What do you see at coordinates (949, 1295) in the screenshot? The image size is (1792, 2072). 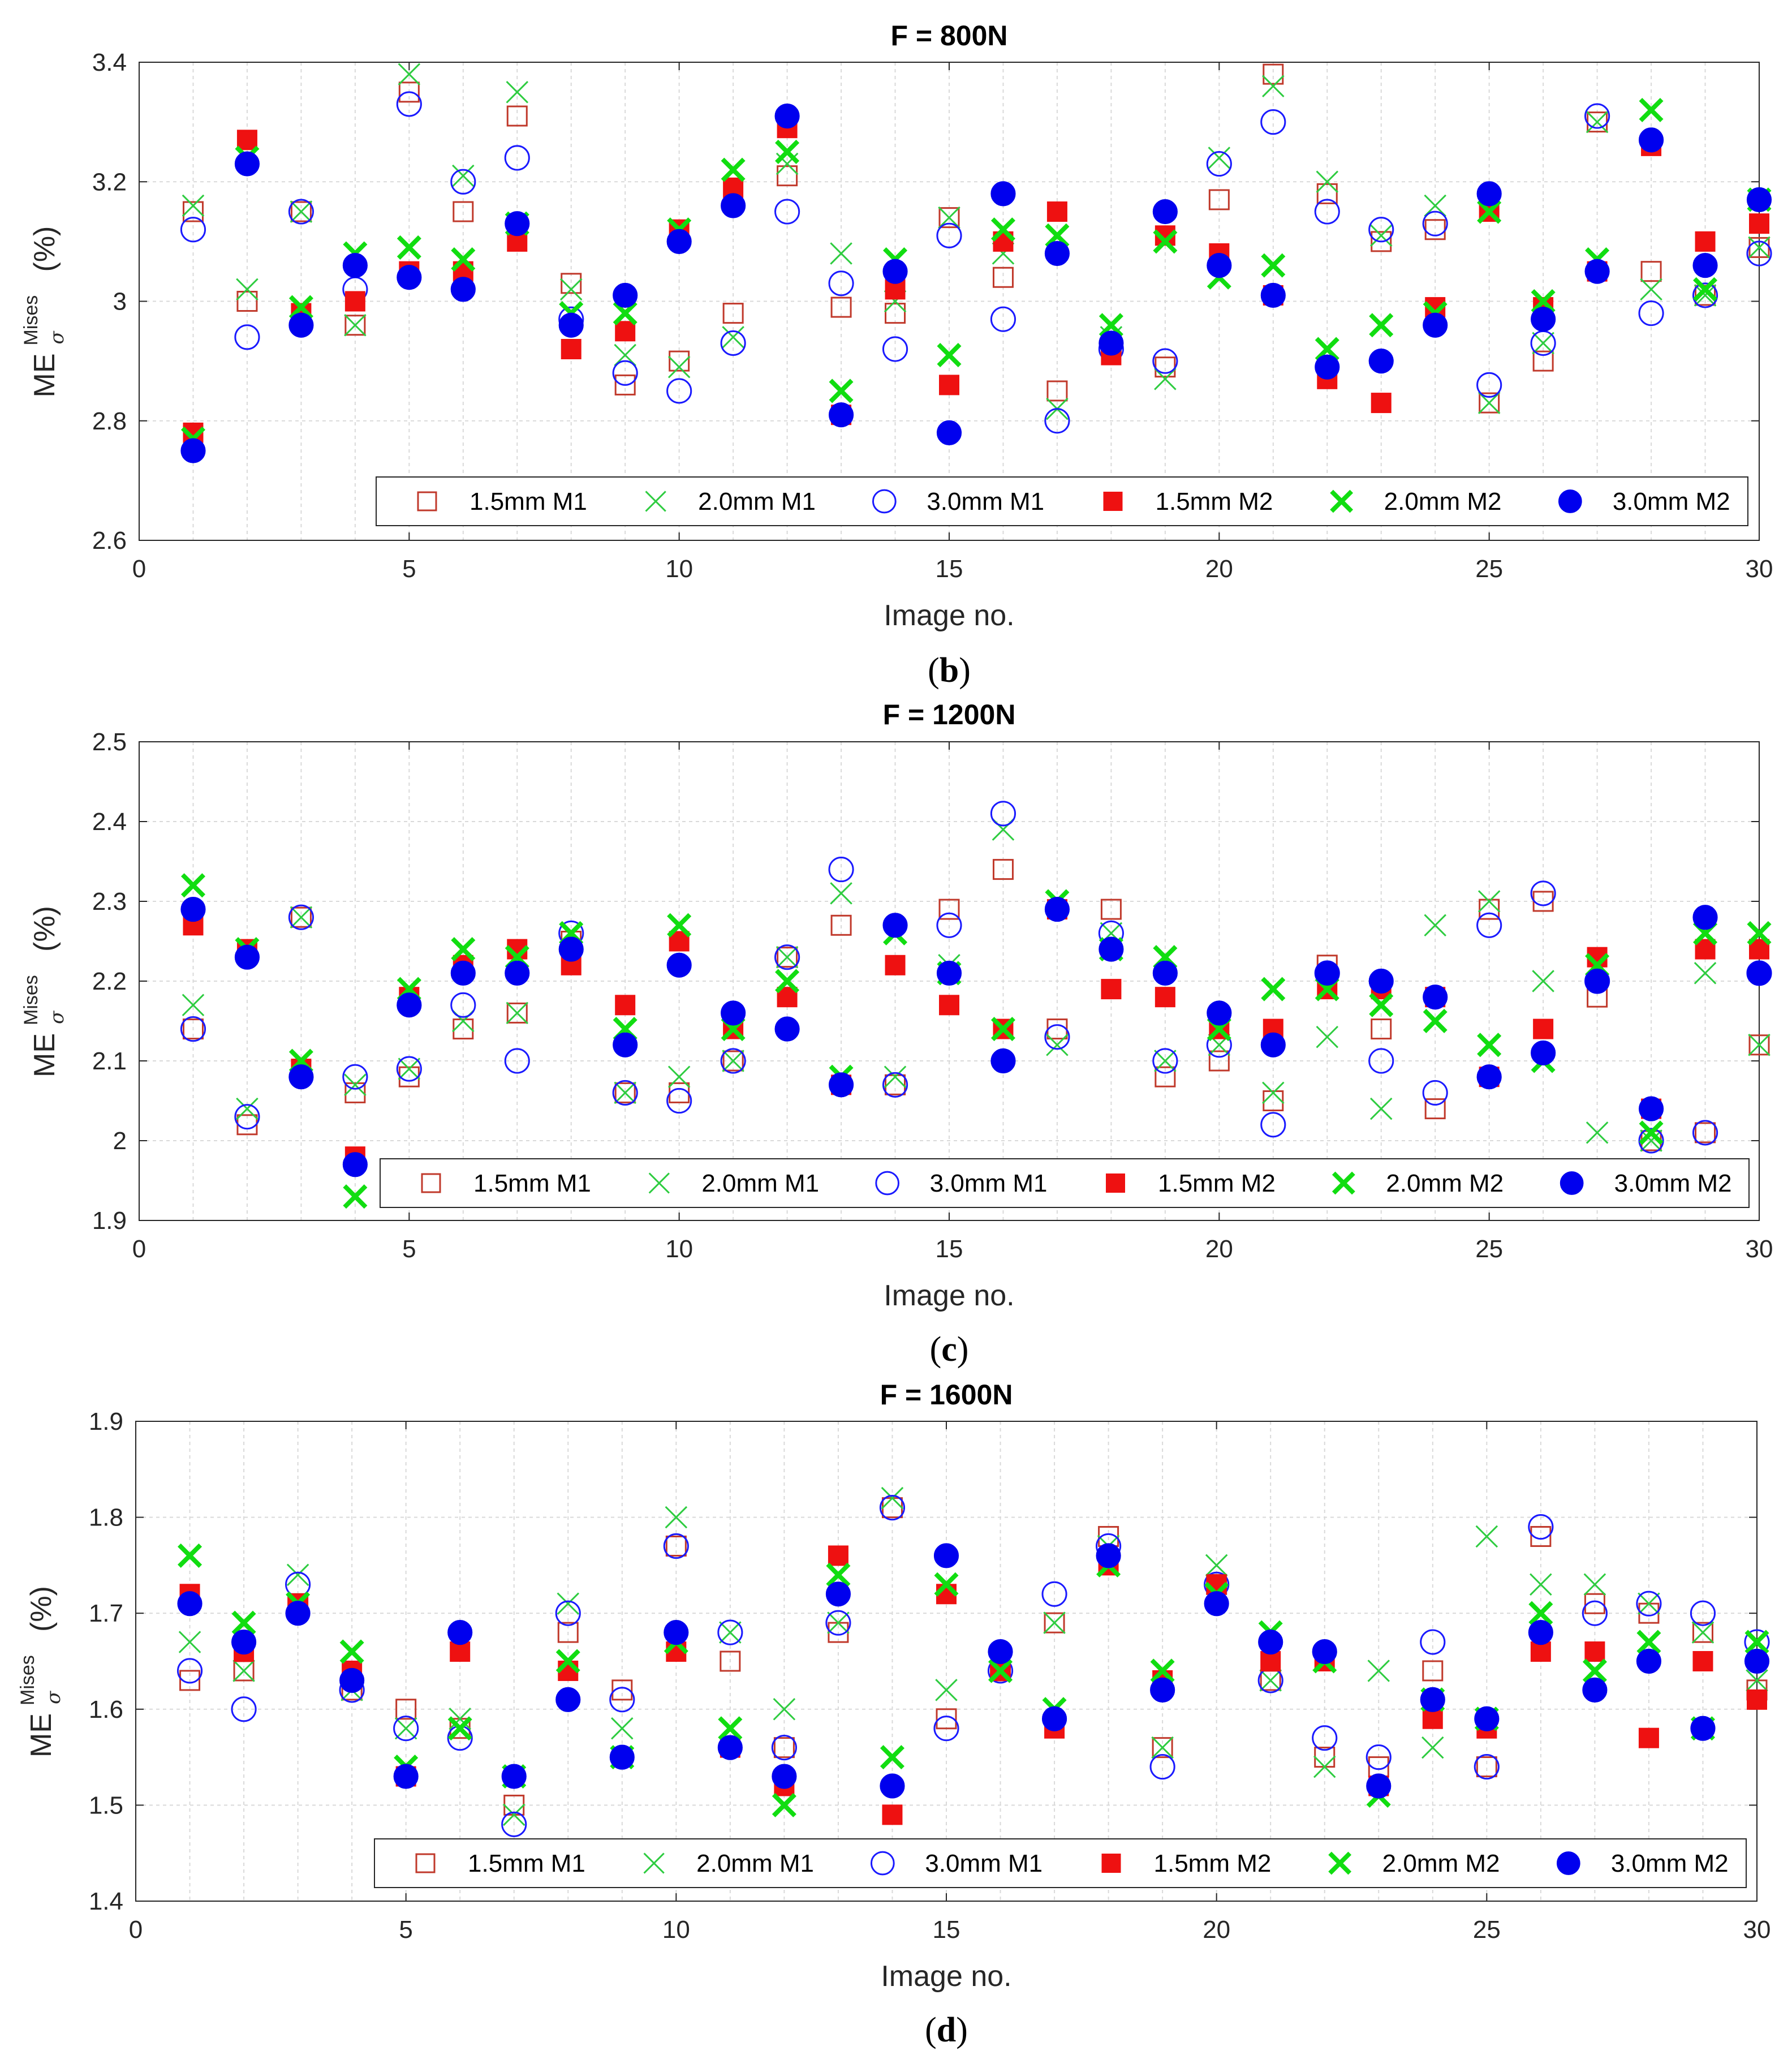 I see `x-axis-label: Image no.` at bounding box center [949, 1295].